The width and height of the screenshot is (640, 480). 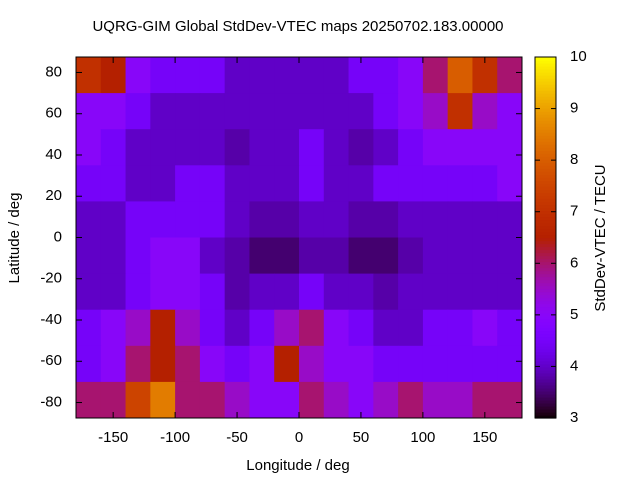 What do you see at coordinates (574, 314) in the screenshot?
I see `colorbar-tick-label: 5` at bounding box center [574, 314].